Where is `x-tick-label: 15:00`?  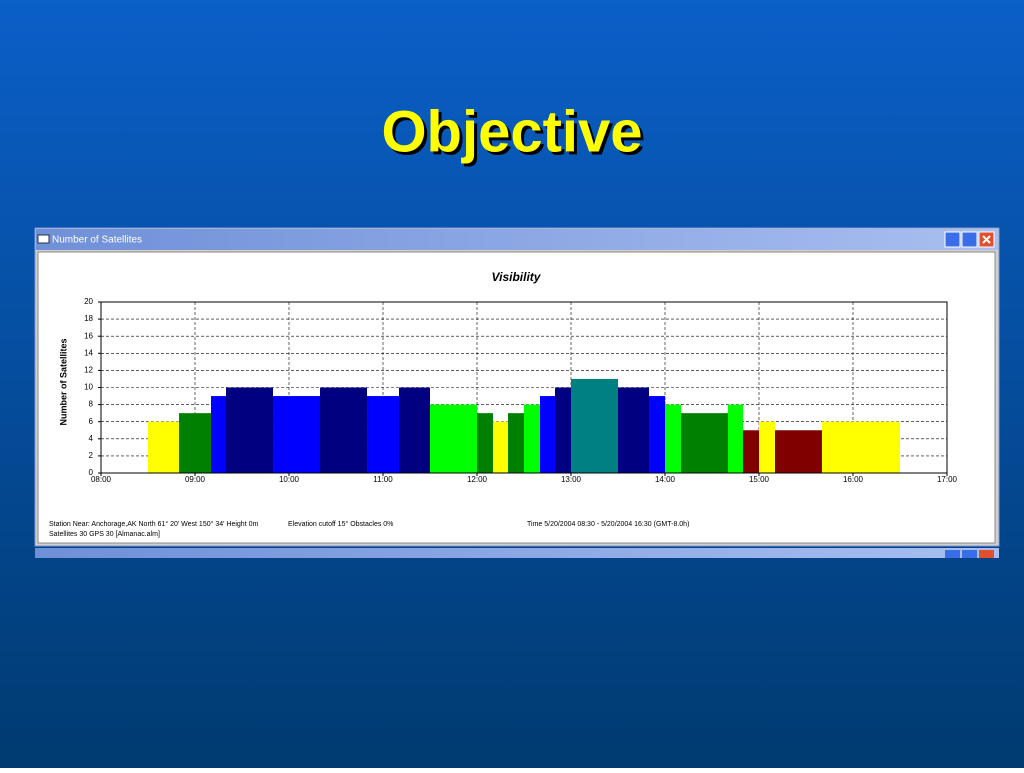 x-tick-label: 15:00 is located at coordinates (759, 479).